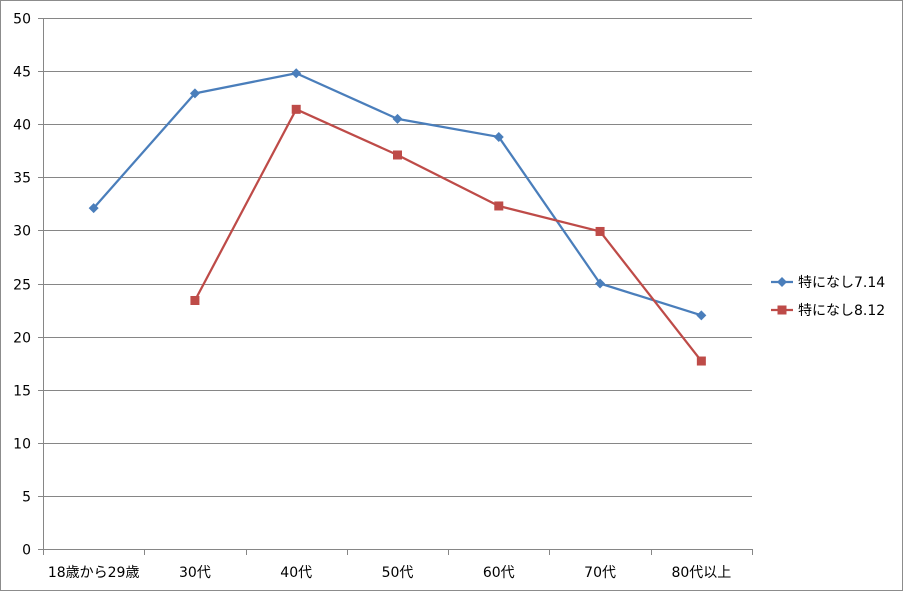  What do you see at coordinates (22, 20) in the screenshot?
I see `y-tick-label: 50` at bounding box center [22, 20].